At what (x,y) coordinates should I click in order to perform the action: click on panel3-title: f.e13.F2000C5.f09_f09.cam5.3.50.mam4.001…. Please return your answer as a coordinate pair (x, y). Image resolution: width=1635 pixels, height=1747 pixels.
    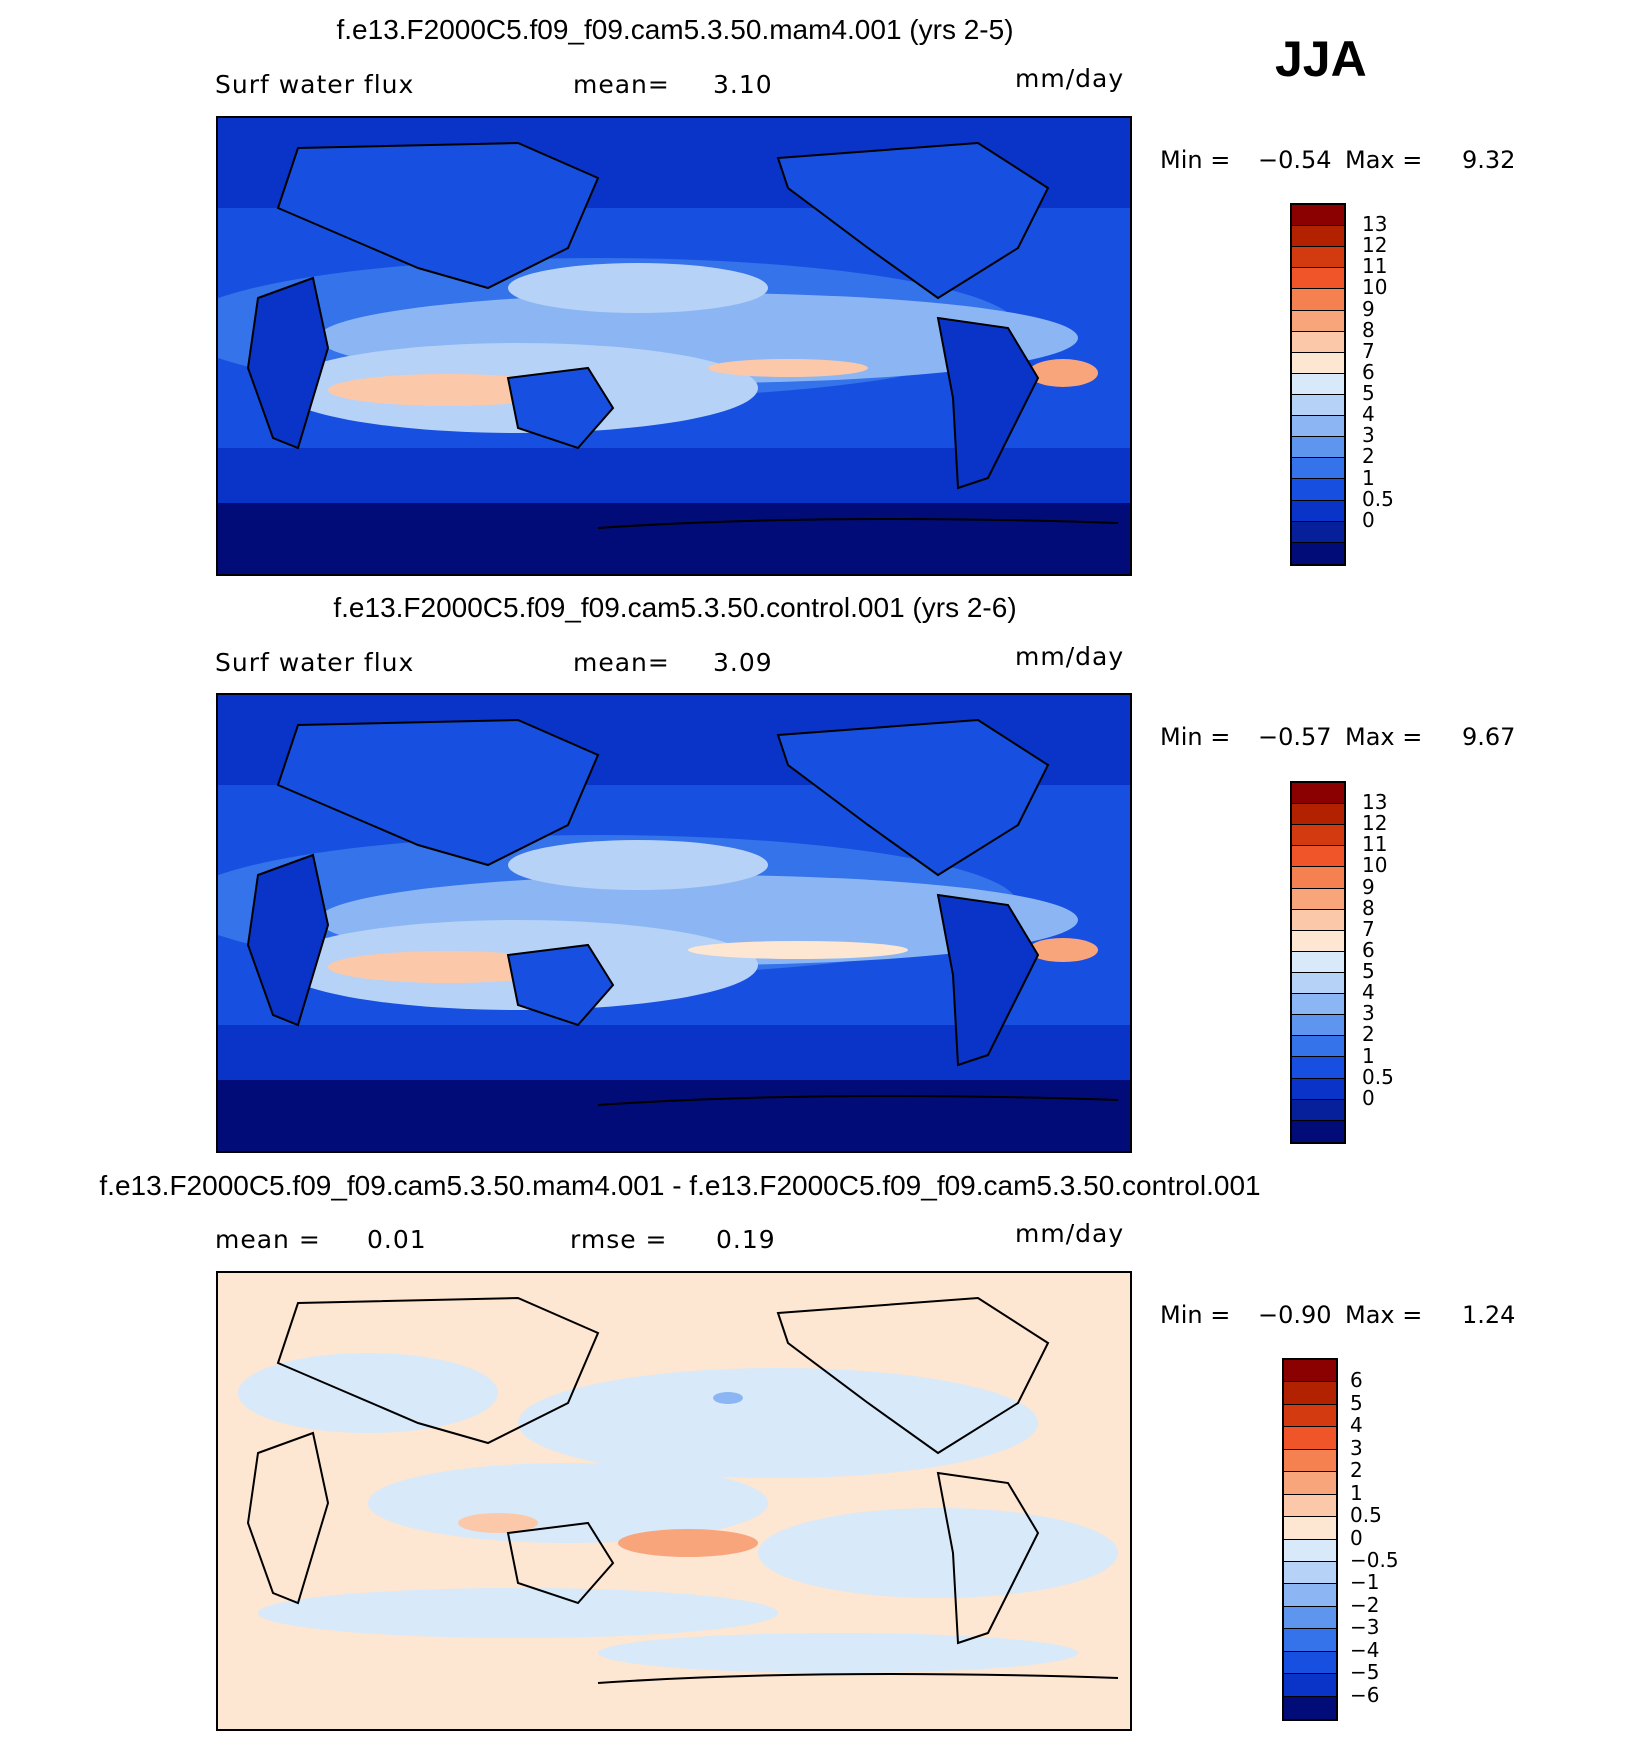
    Looking at the image, I should click on (680, 1185).